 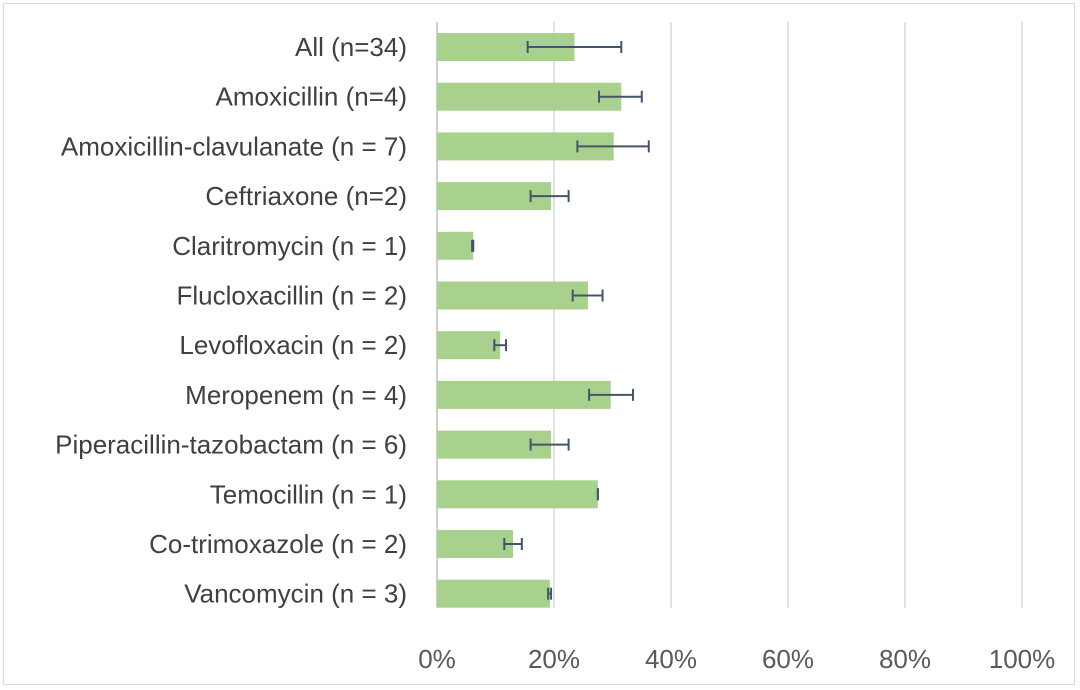 What do you see at coordinates (671, 659) in the screenshot?
I see `x-tick-label: 40%` at bounding box center [671, 659].